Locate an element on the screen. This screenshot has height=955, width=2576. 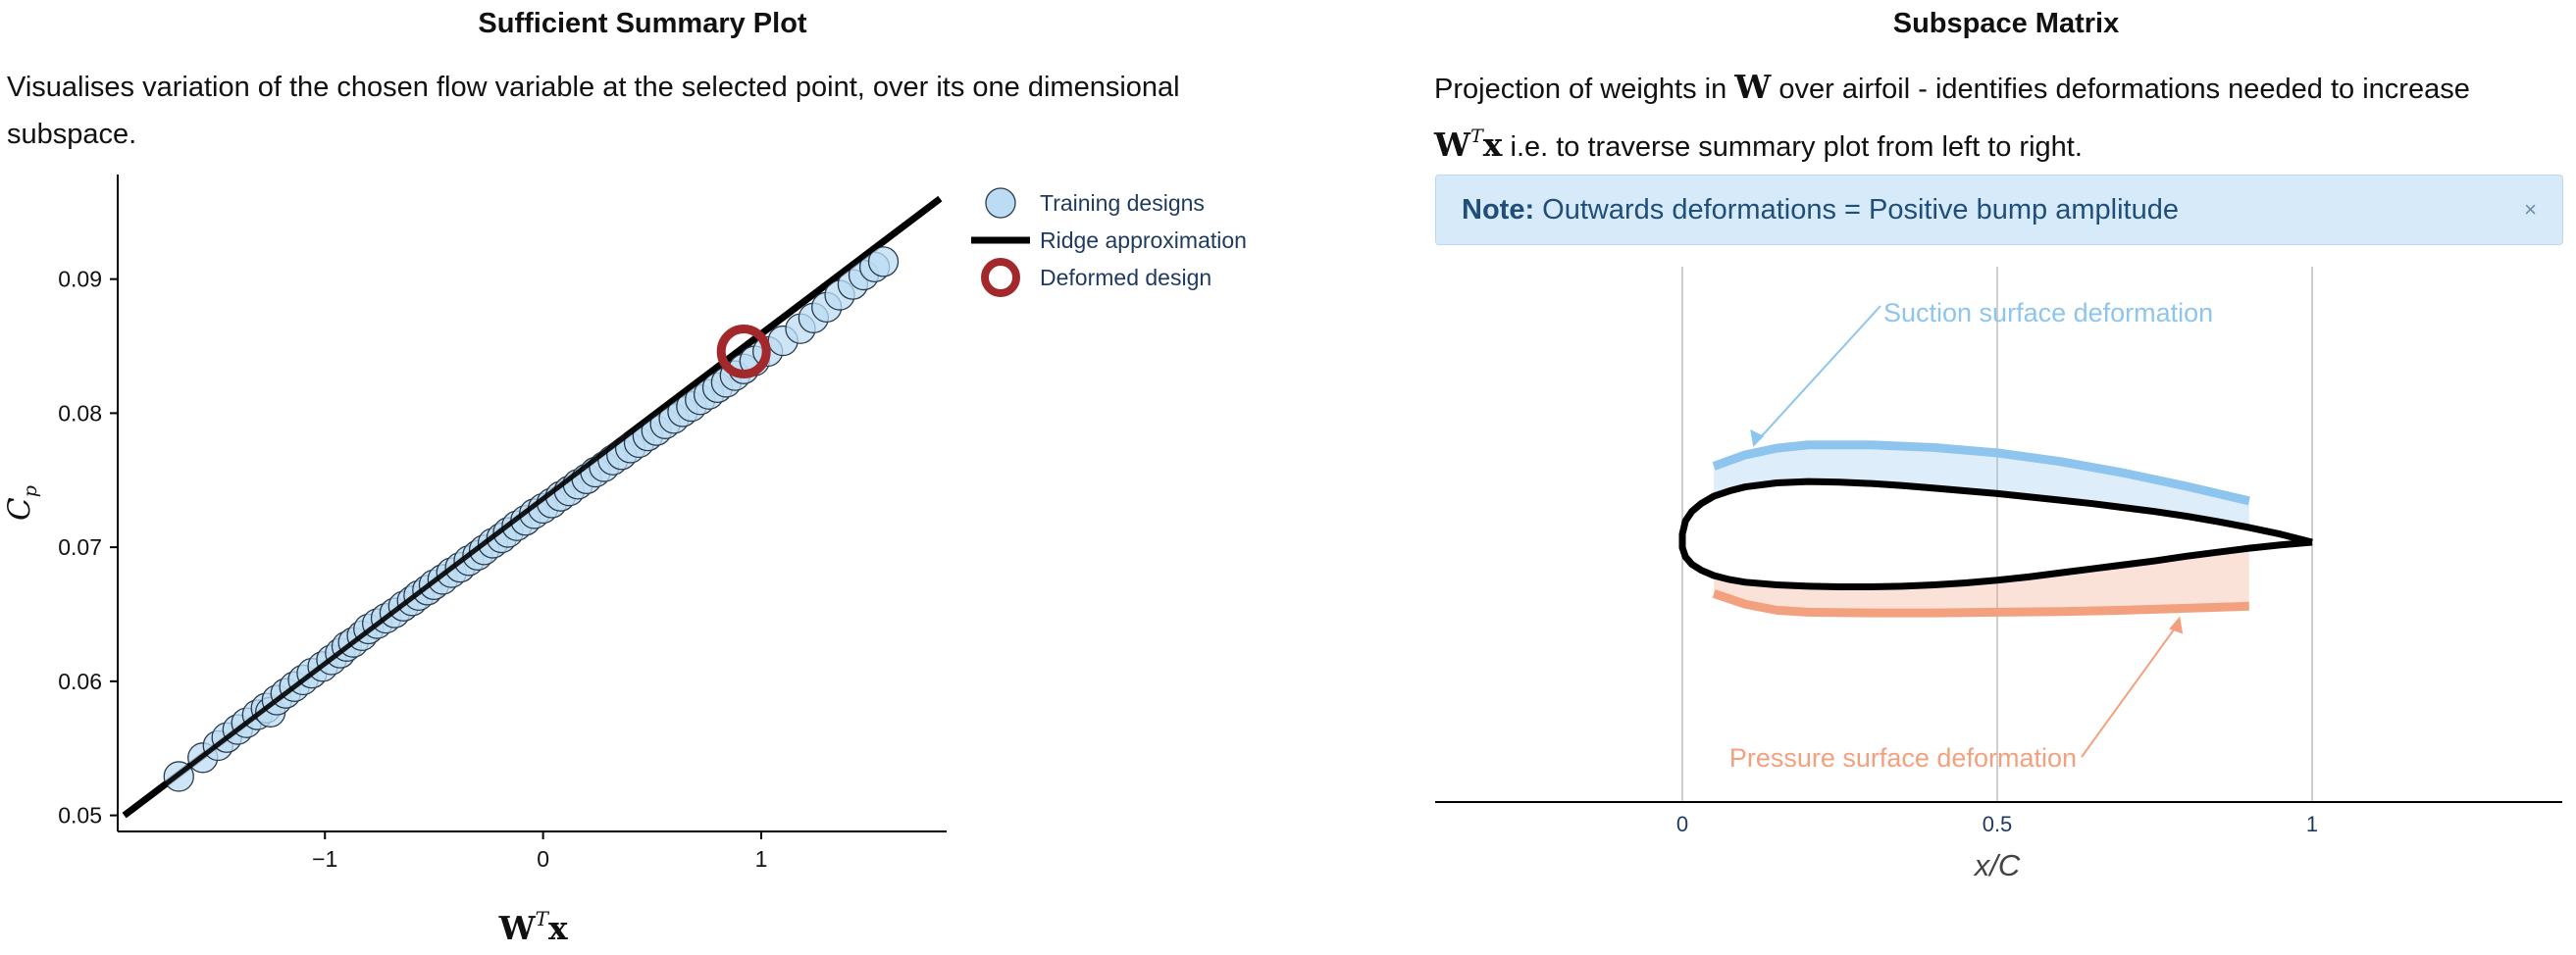
desc-math-t: T is located at coordinates (1476, 136).